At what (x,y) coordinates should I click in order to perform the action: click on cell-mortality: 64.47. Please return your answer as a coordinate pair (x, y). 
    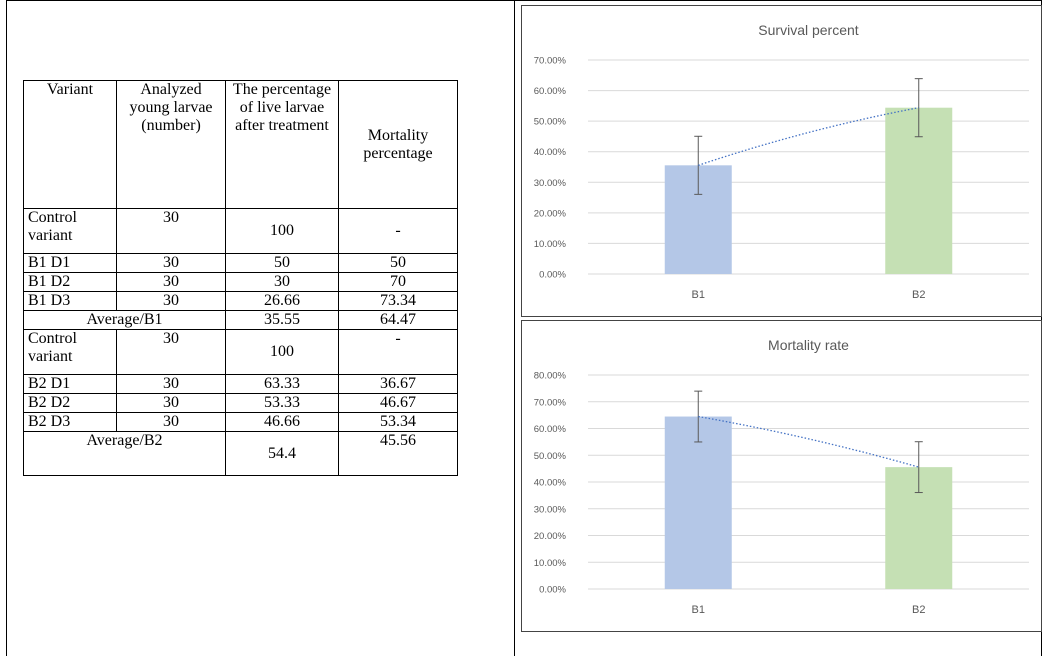
    Looking at the image, I should click on (398, 320).